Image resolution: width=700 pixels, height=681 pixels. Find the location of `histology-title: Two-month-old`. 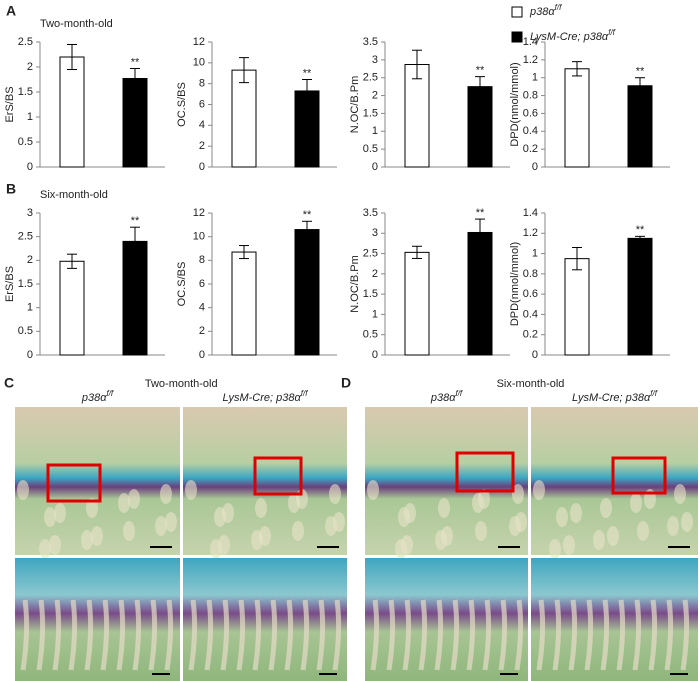

histology-title: Two-month-old is located at coordinates (181, 384).